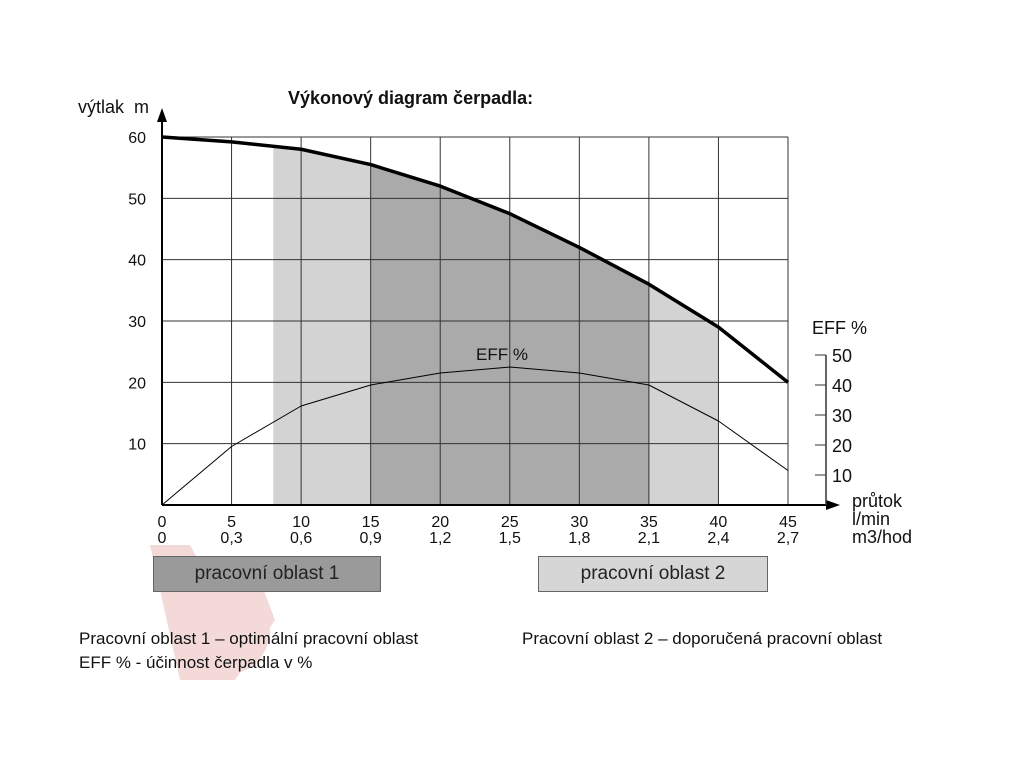 Image resolution: width=1024 pixels, height=768 pixels. I want to click on legend-area-2: pracovní oblast 2, so click(653, 574).